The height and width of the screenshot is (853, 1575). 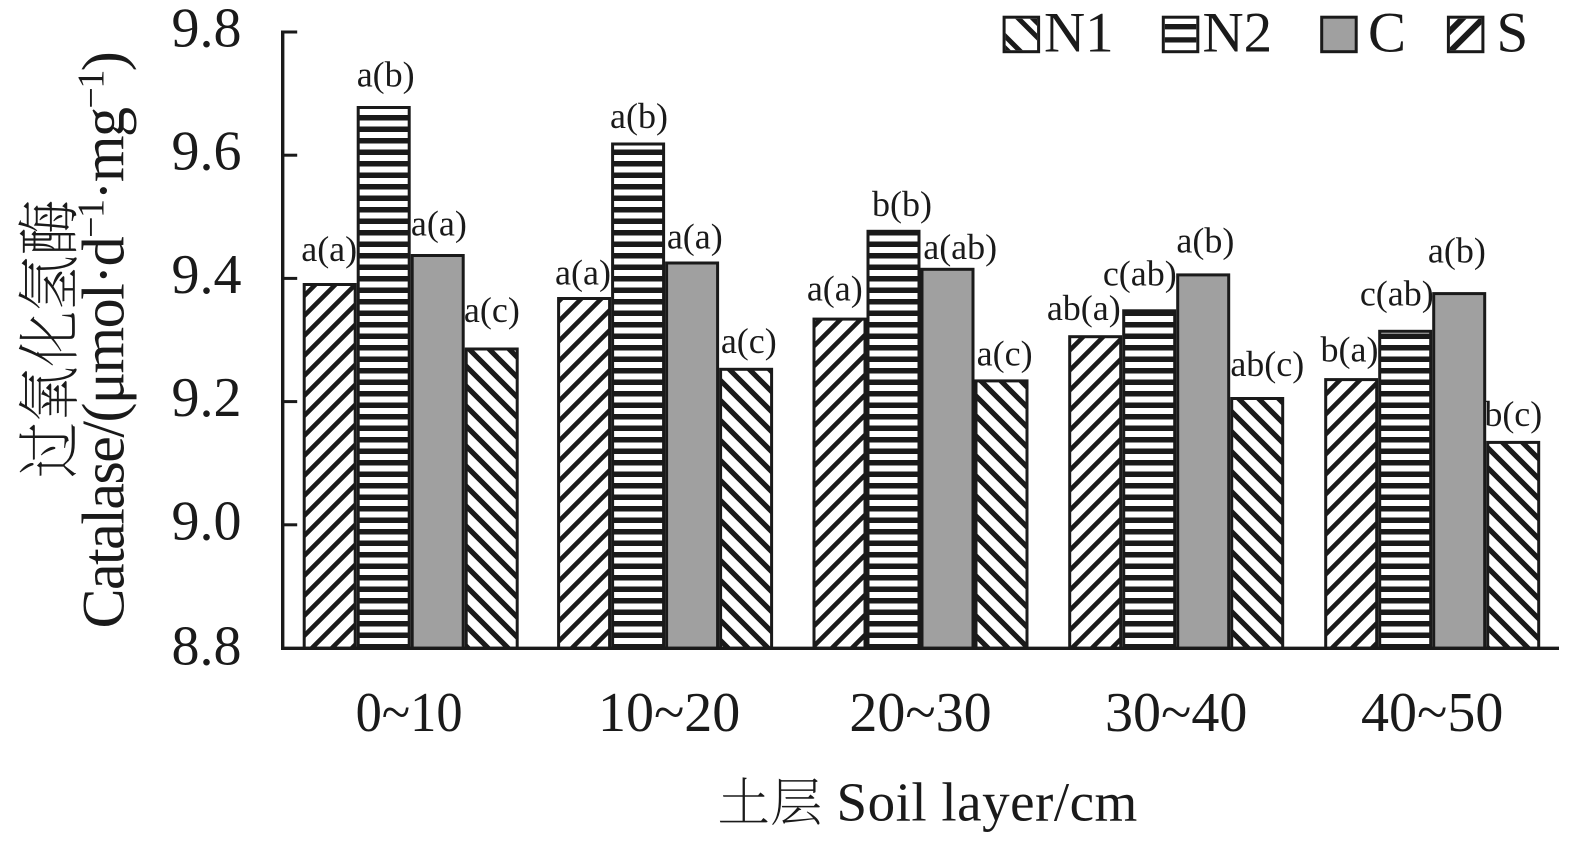 I want to click on svg-text: ab(a), so click(x=1084, y=308).